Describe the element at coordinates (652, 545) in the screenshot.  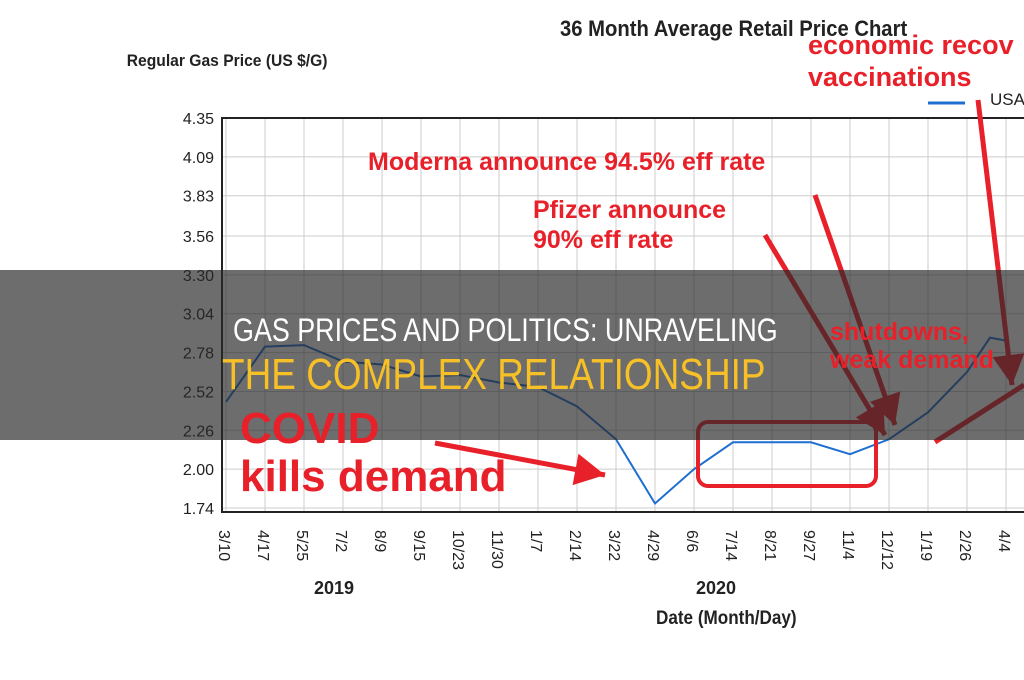
I see `x-tick-label: 4/29` at that location.